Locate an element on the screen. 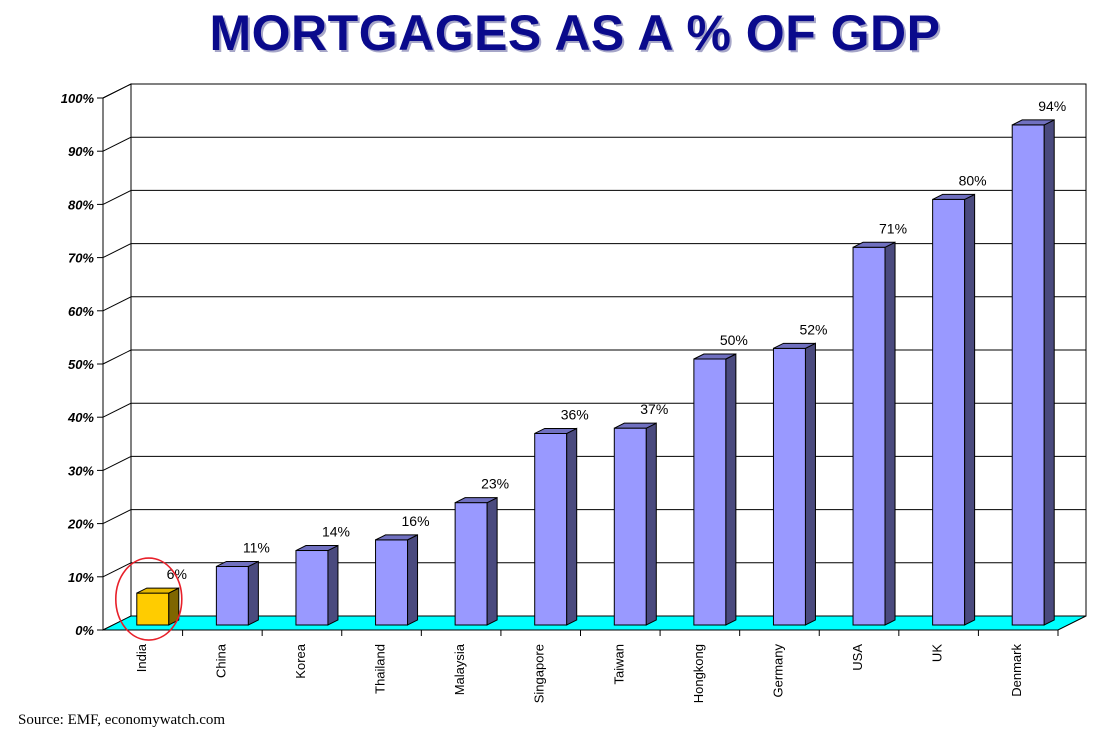 This screenshot has width=1104, height=737. chart-title: MORTGAGES AS A % OF GDP is located at coordinates (575, 33).